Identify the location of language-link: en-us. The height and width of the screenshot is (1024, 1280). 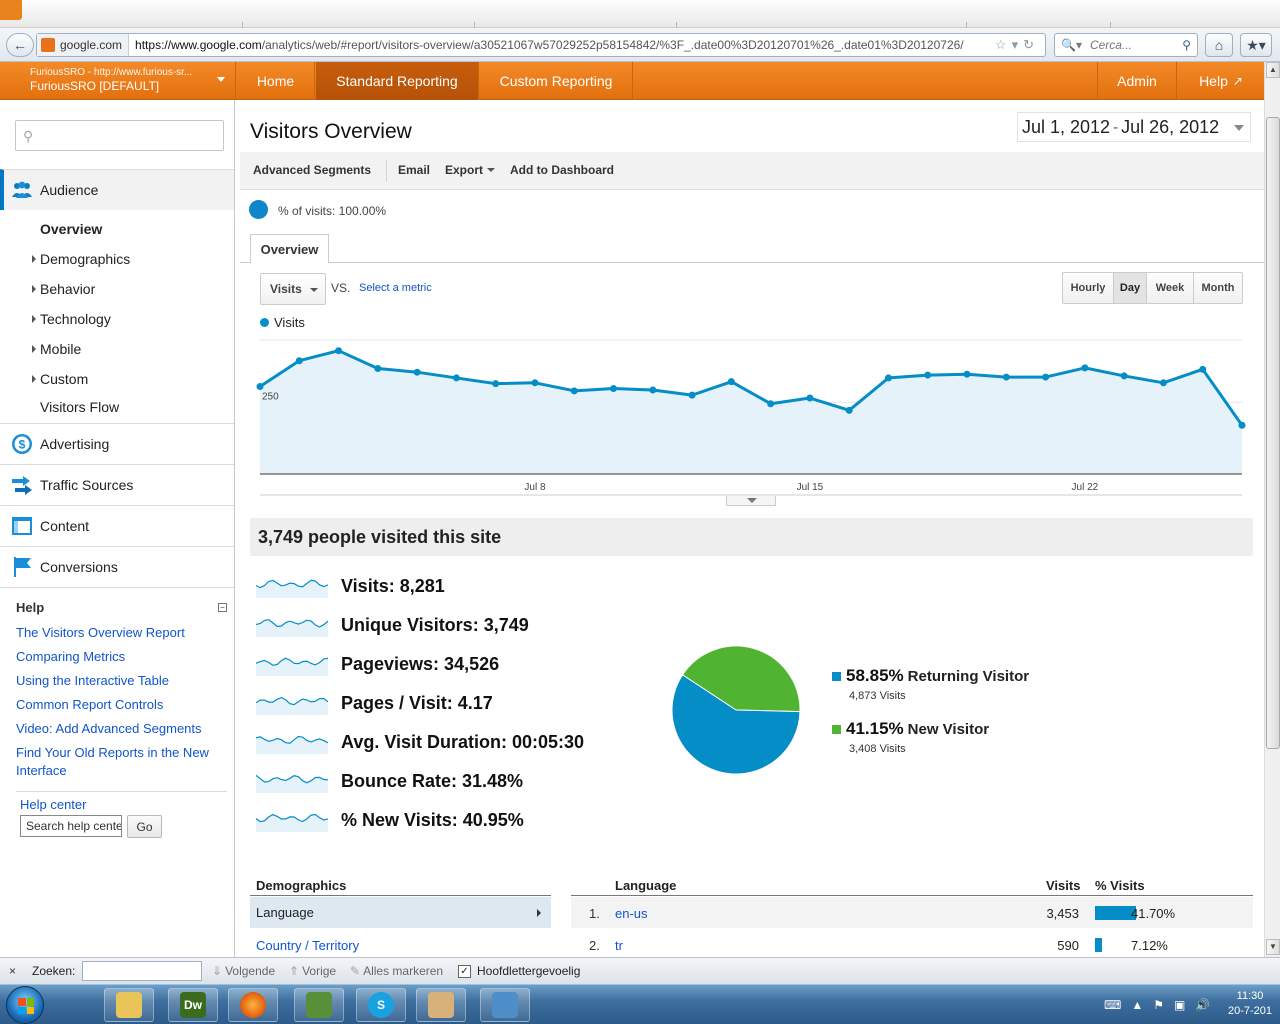
(631, 913).